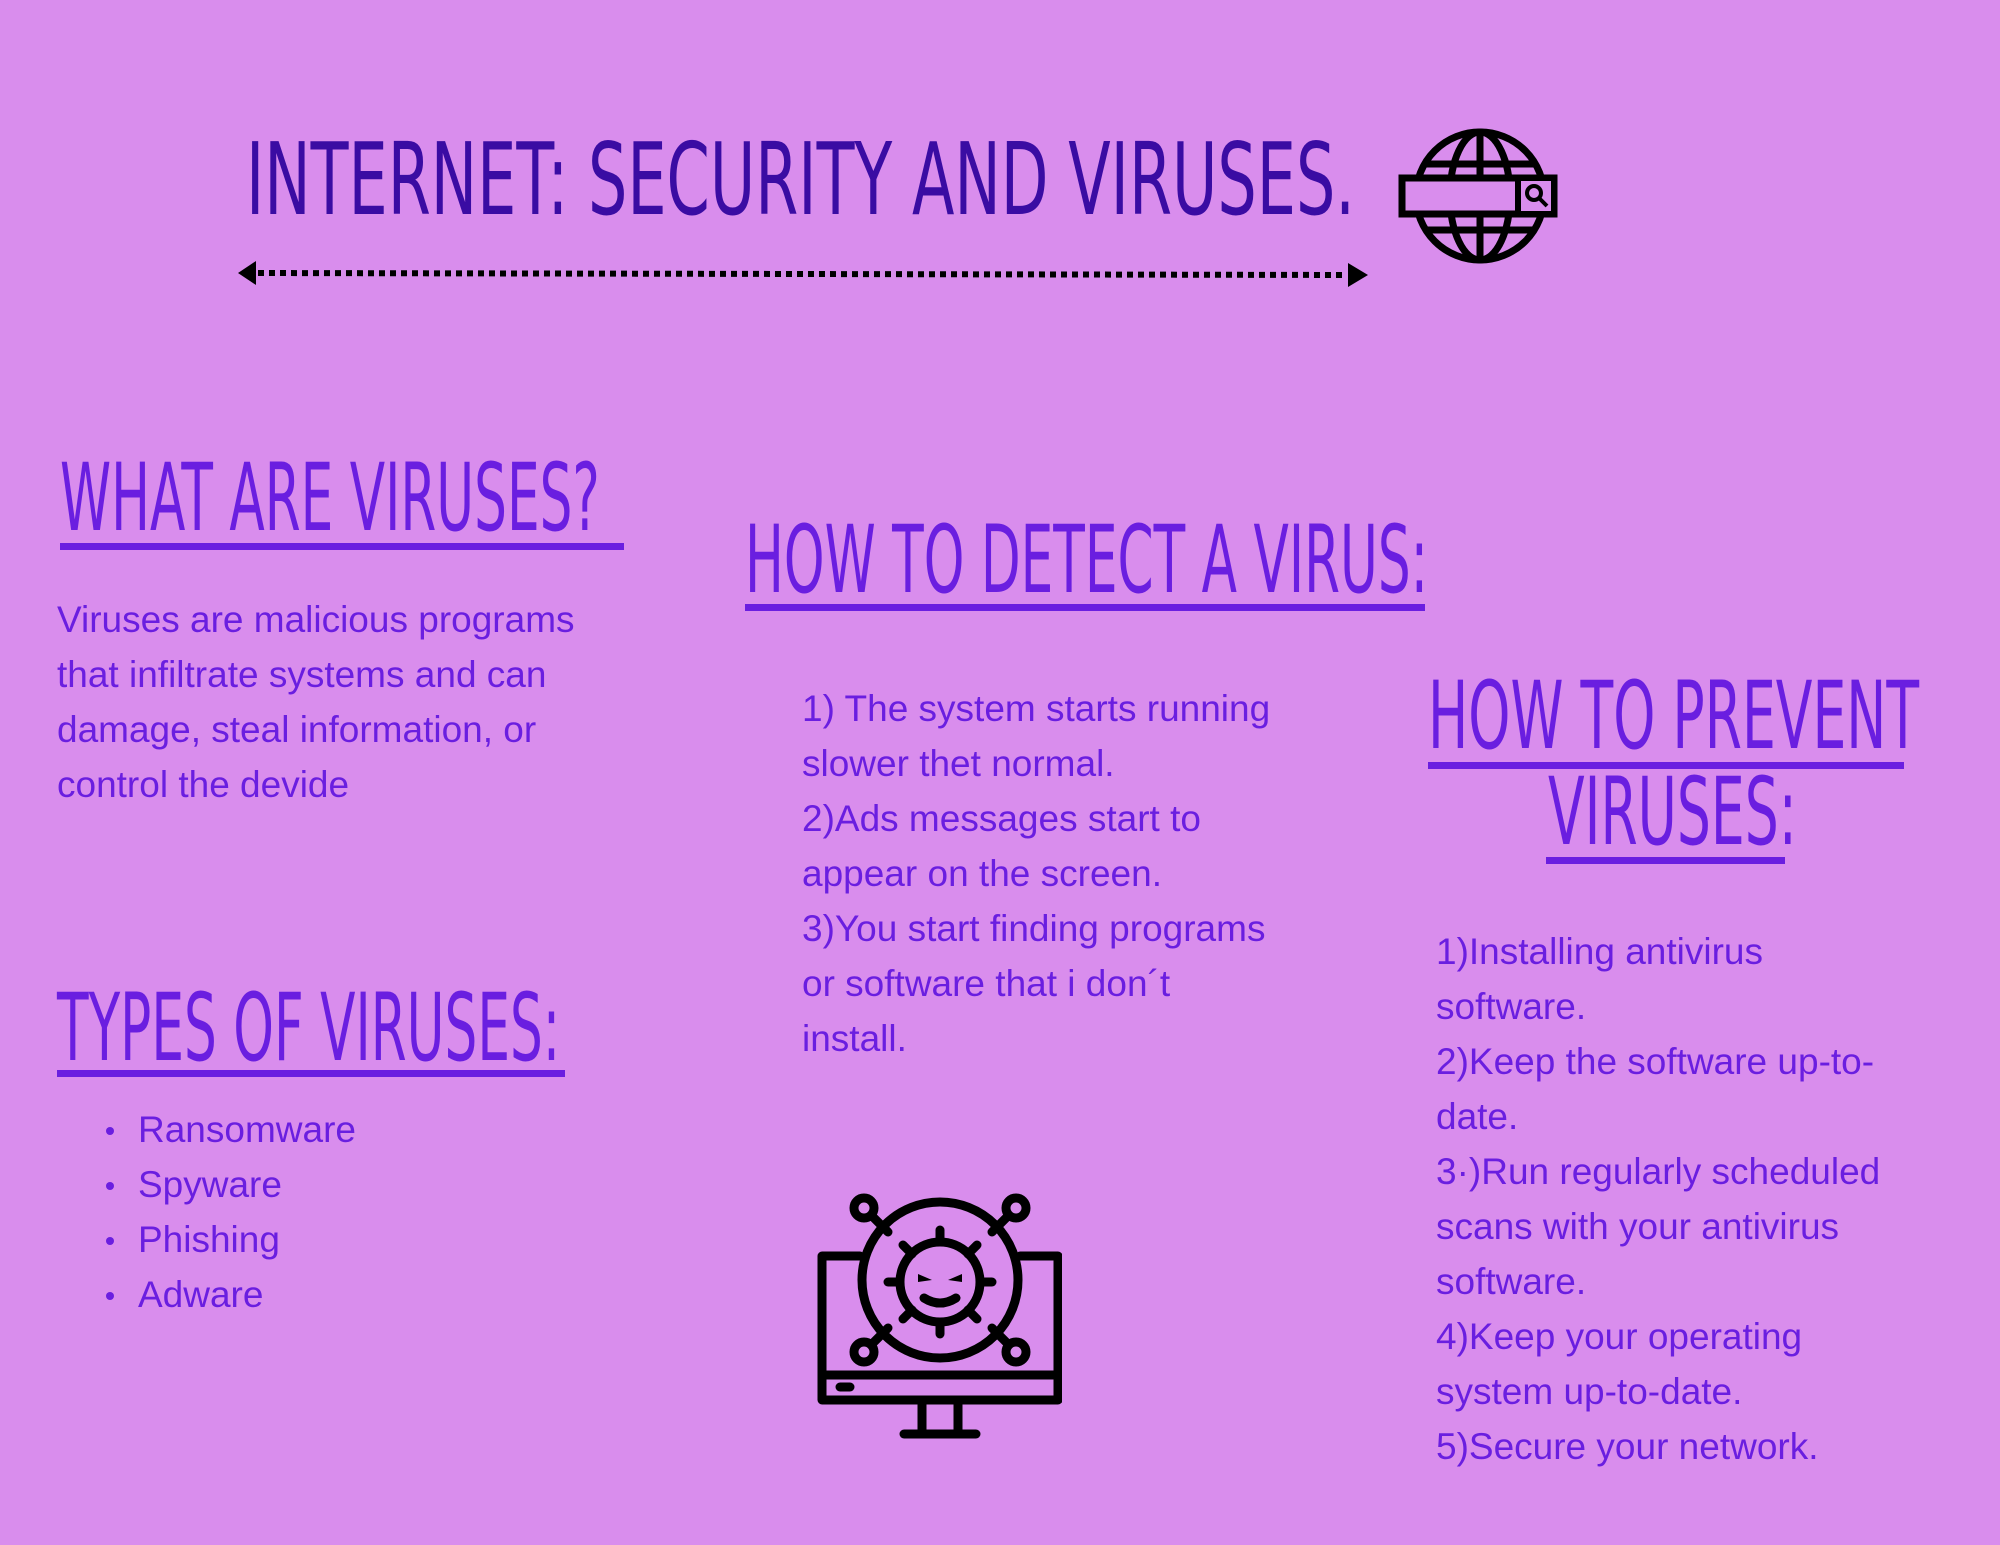  What do you see at coordinates (1085, 607) in the screenshot?
I see `detect-heading-underline` at bounding box center [1085, 607].